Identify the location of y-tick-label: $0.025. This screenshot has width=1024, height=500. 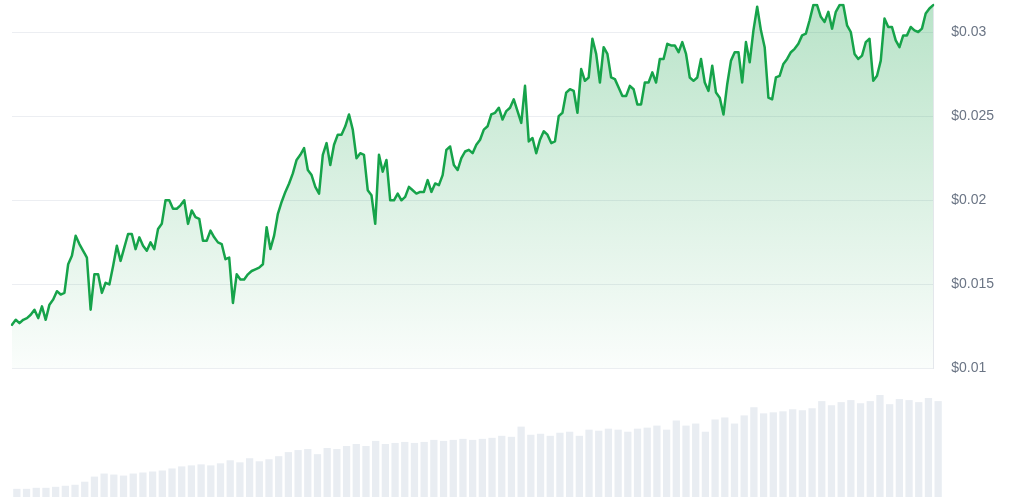
(973, 115).